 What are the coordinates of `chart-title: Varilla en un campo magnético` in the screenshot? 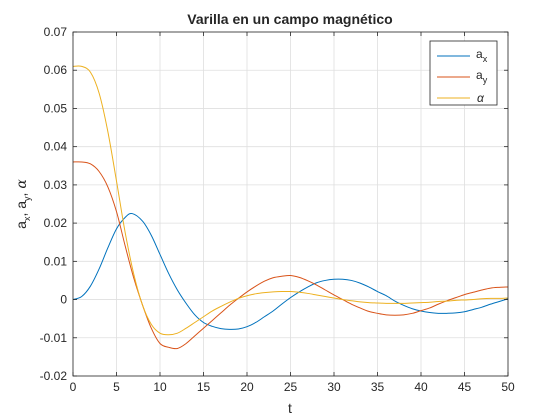 It's located at (289, 19).